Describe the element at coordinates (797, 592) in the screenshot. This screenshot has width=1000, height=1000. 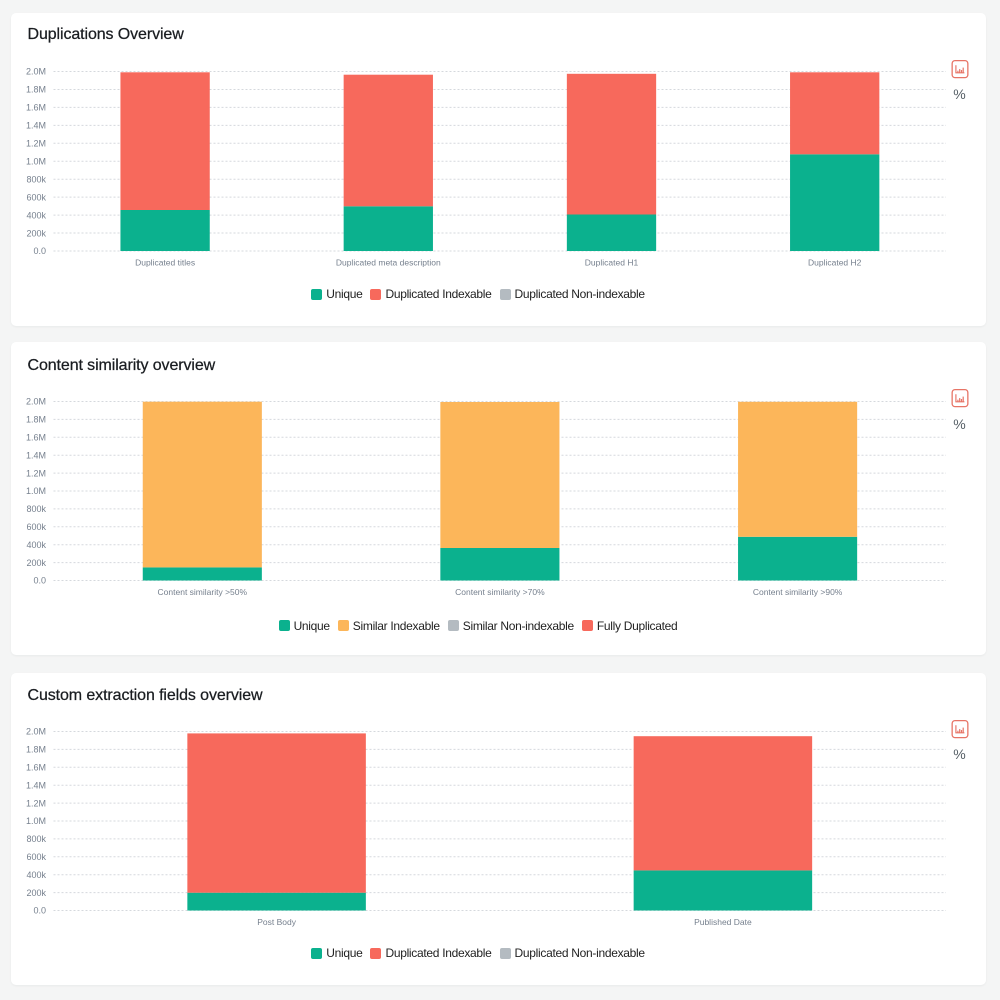
I see `svg-text: Content similarity >90%` at that location.